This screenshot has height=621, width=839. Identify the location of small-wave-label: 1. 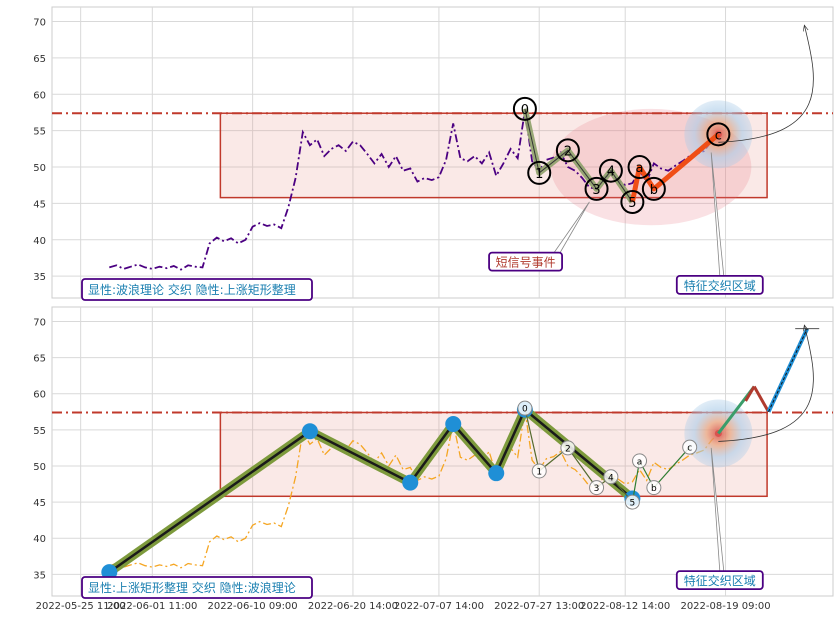
(539, 473).